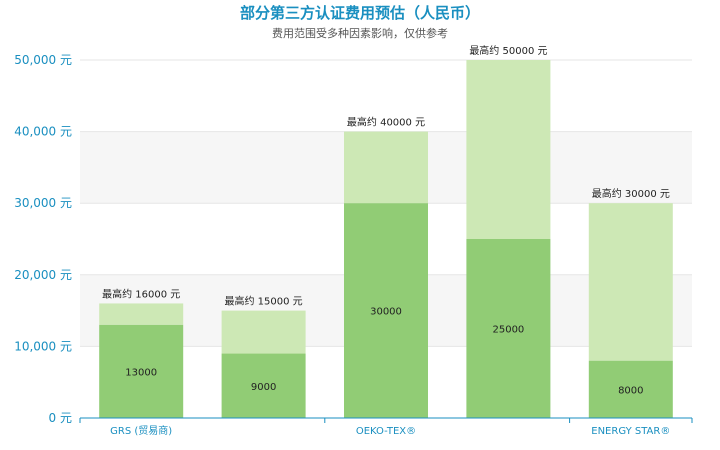  Describe the element at coordinates (630, 431) in the screenshot. I see `x-tick-label: ENERGY STAR®` at that location.